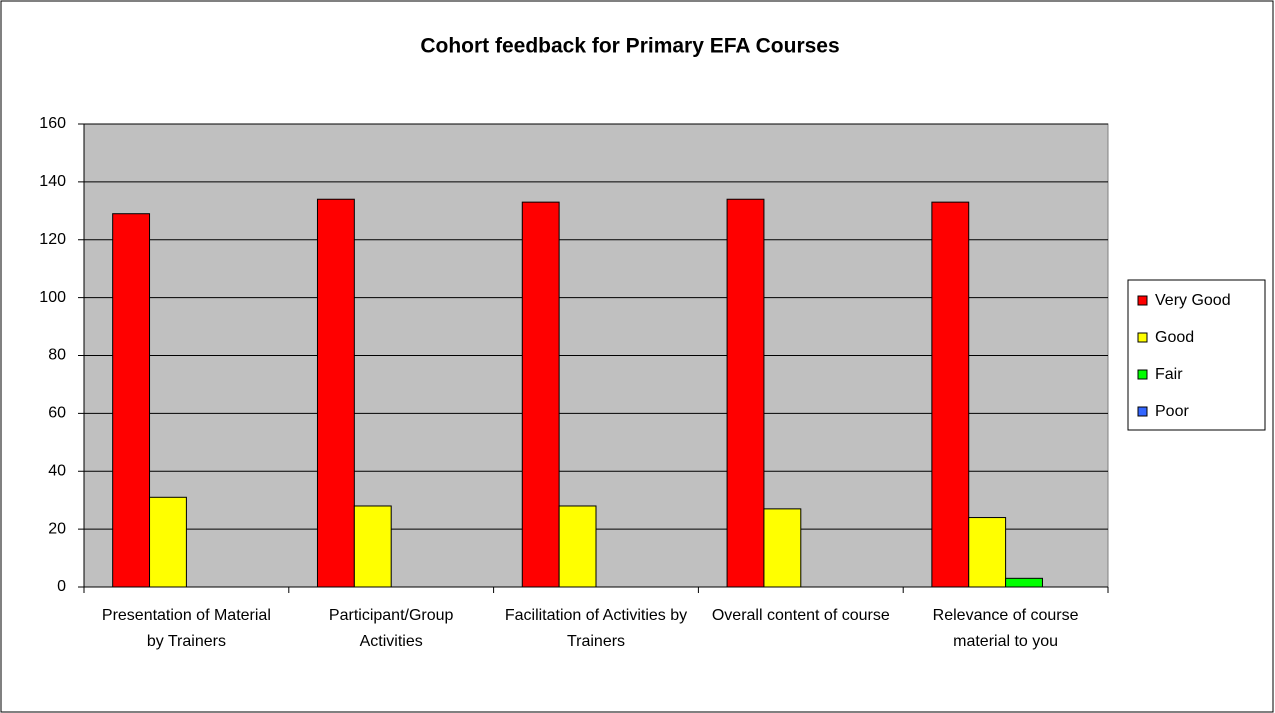  Describe the element at coordinates (52, 181) in the screenshot. I see `y-tick-label: 140` at that location.